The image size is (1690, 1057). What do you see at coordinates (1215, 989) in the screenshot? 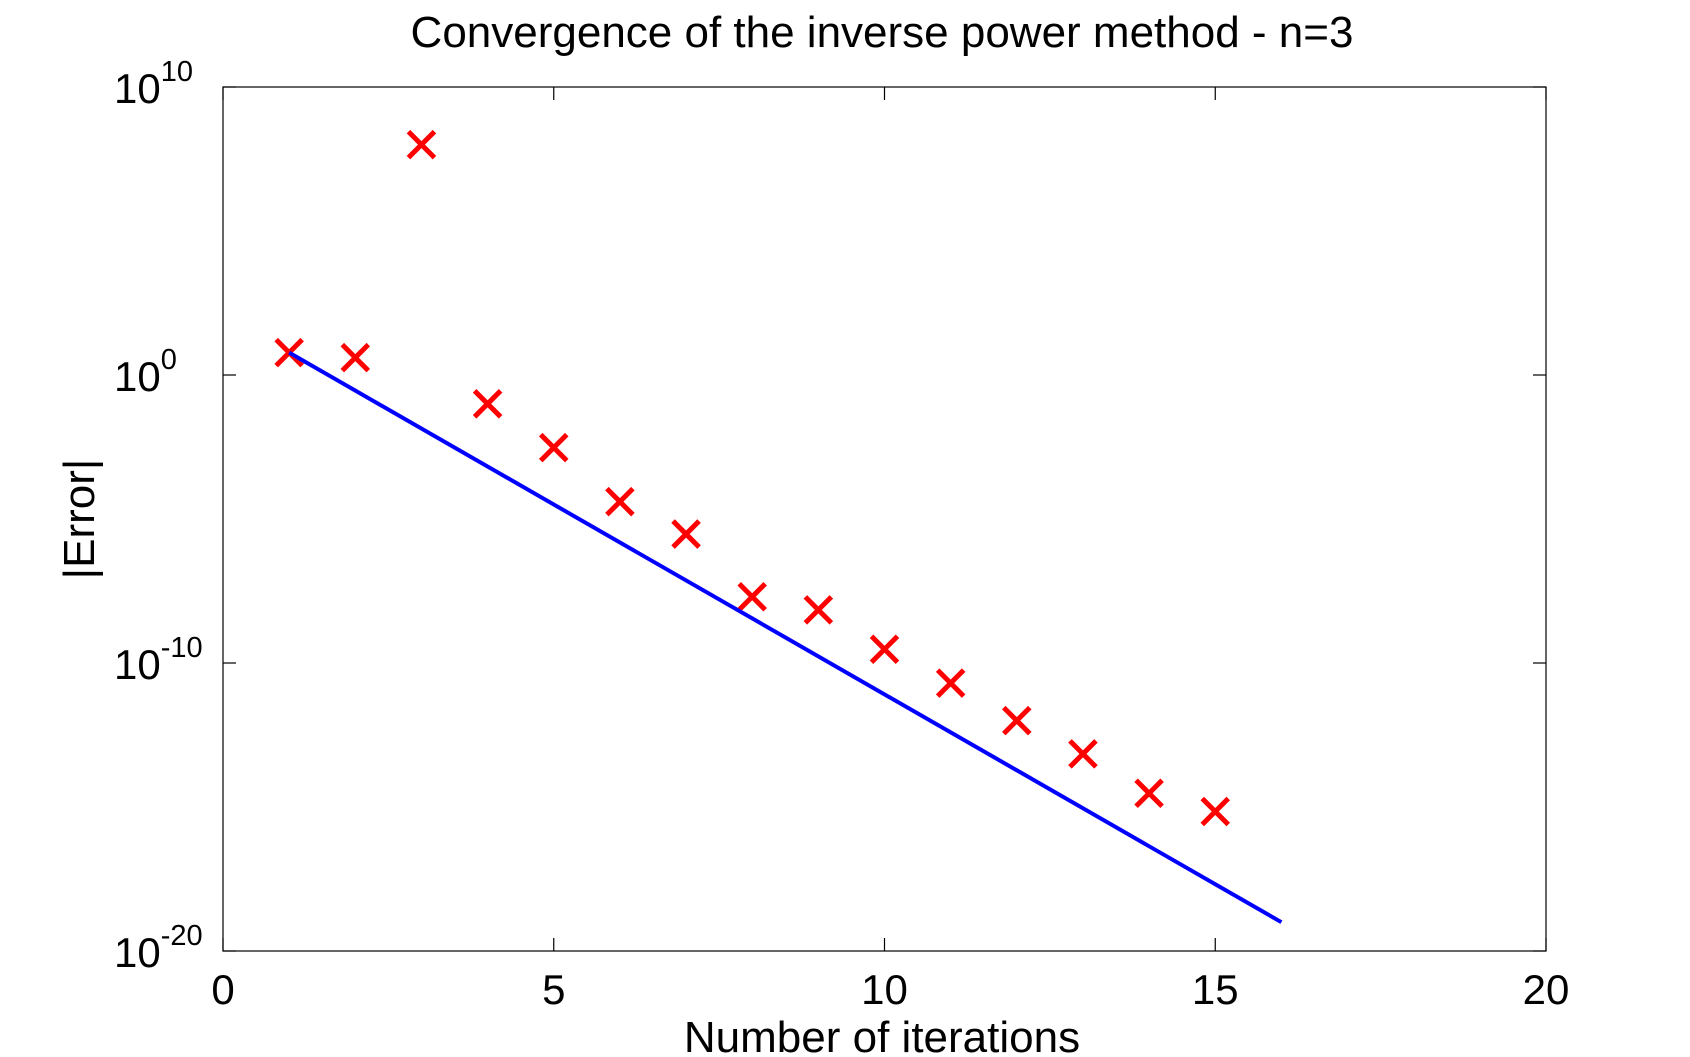
I see `x-tick-label: 15` at bounding box center [1215, 989].